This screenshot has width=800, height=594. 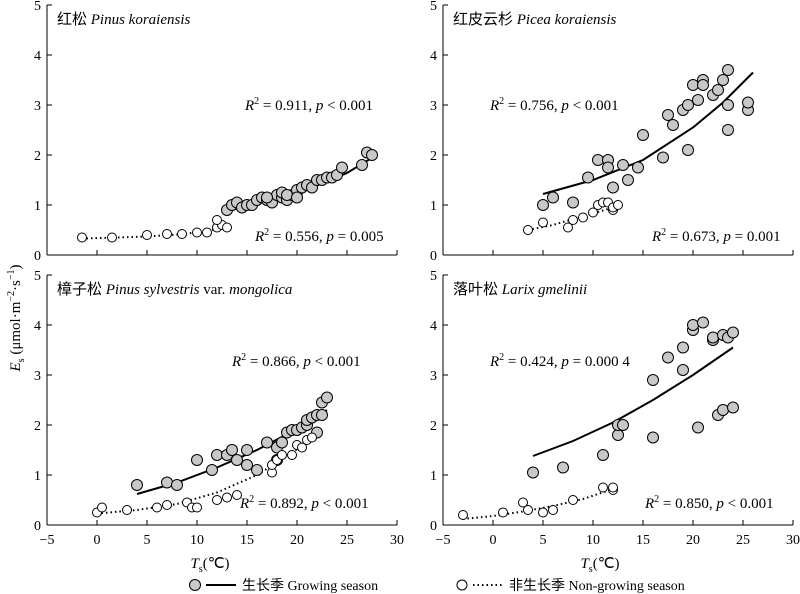 What do you see at coordinates (308, 105) in the screenshot?
I see `stat-growing: R2 = 0.911, p < 0.001` at bounding box center [308, 105].